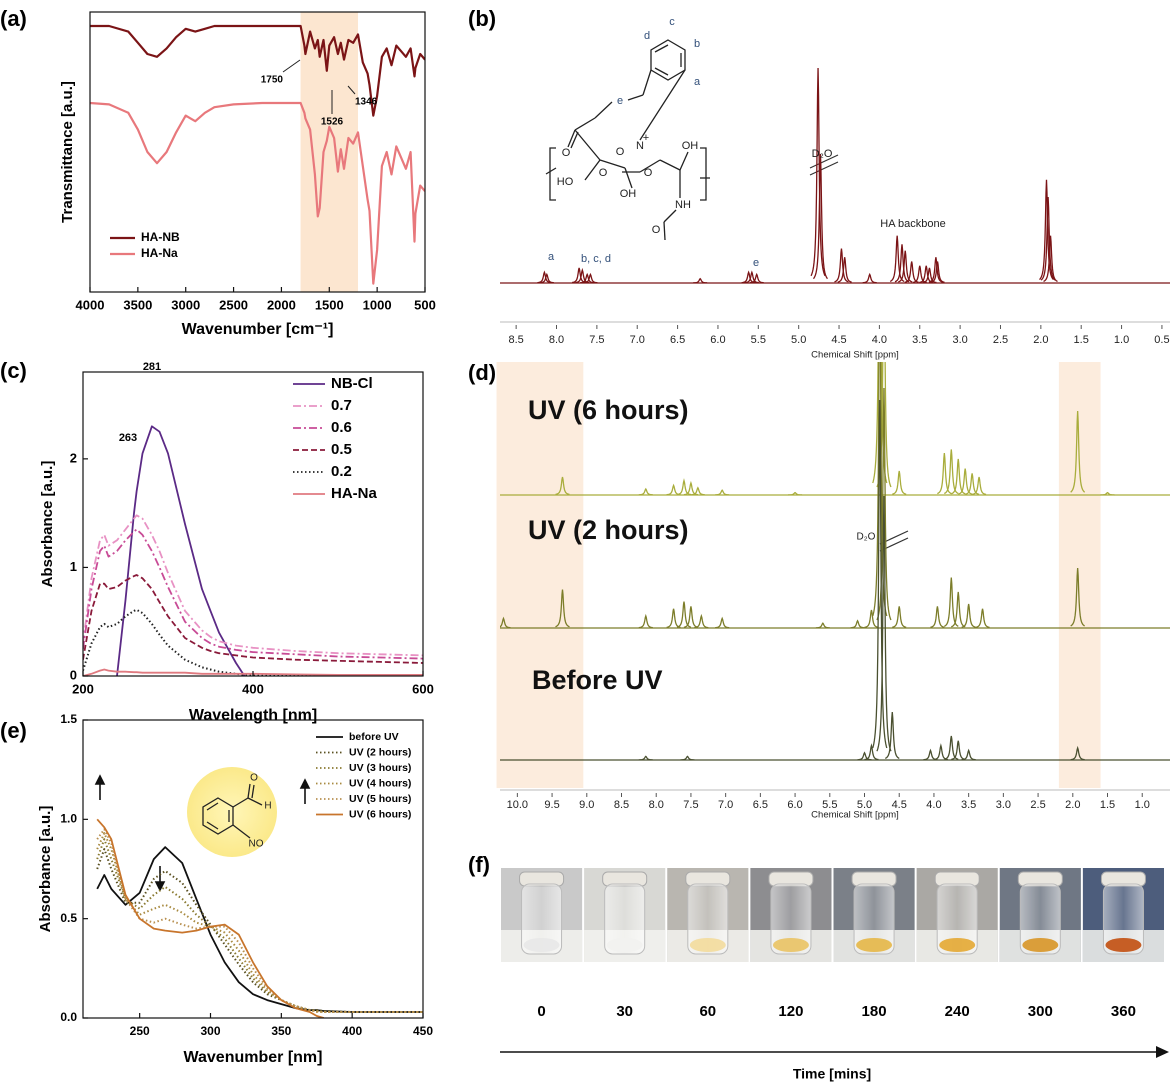  I want to click on x-tick-label: 4000, so click(90, 304).